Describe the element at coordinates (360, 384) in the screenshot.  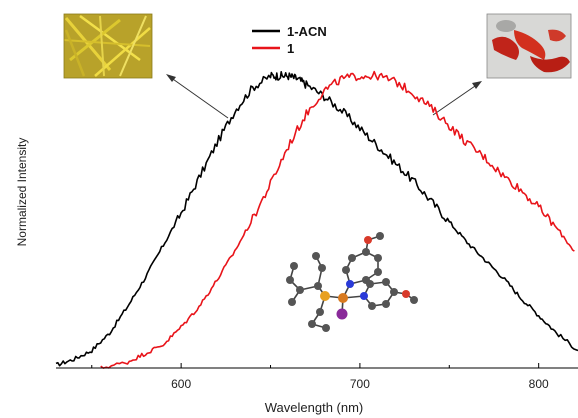
I see `x-tick-label: 700` at that location.